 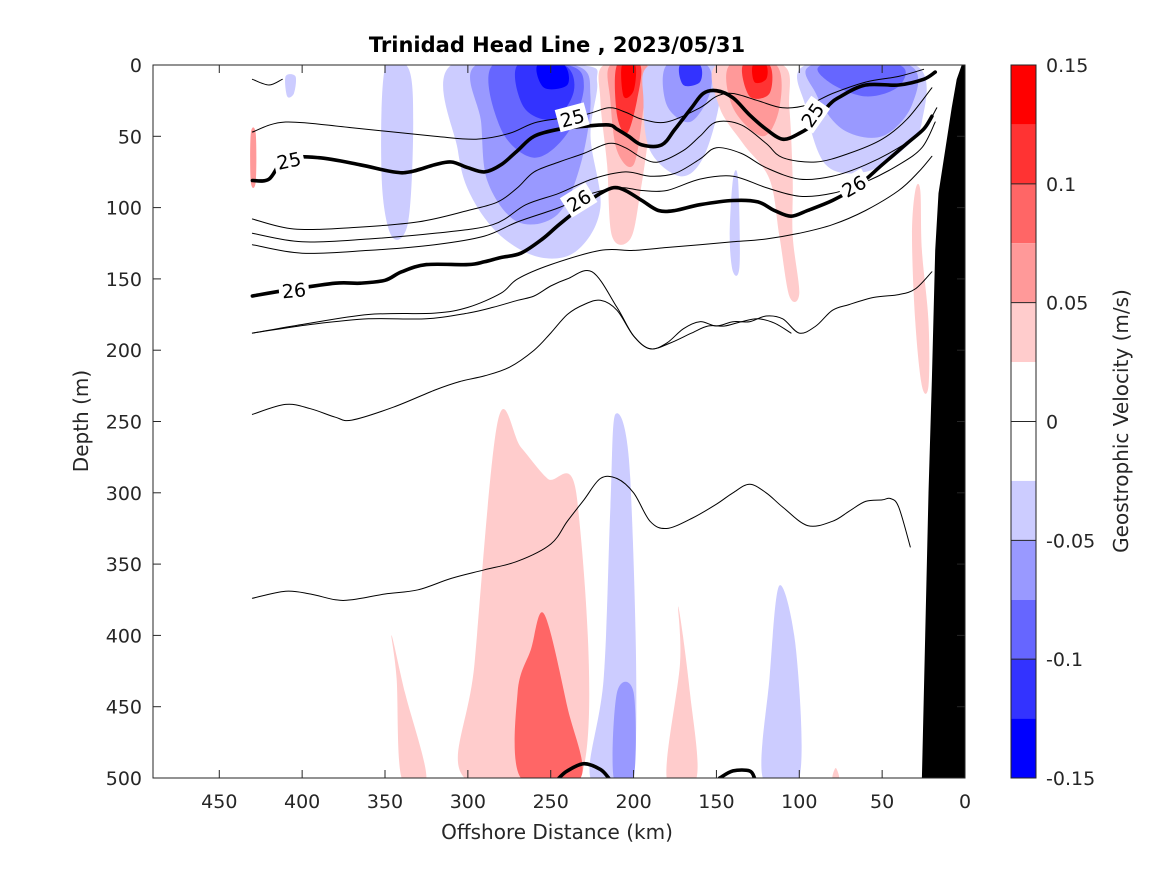 What do you see at coordinates (716, 802) in the screenshot?
I see `x-tick-label: 150` at bounding box center [716, 802].